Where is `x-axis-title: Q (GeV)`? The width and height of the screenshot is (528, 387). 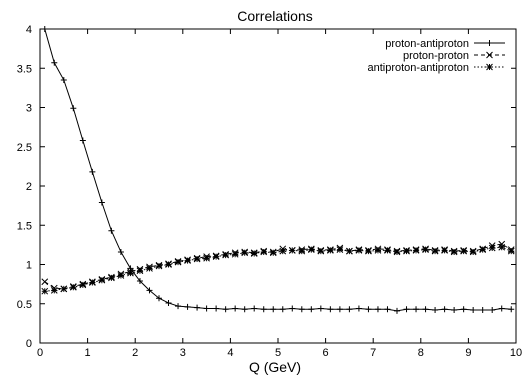
x-axis-title: Q (GeV) is located at coordinates (275, 367).